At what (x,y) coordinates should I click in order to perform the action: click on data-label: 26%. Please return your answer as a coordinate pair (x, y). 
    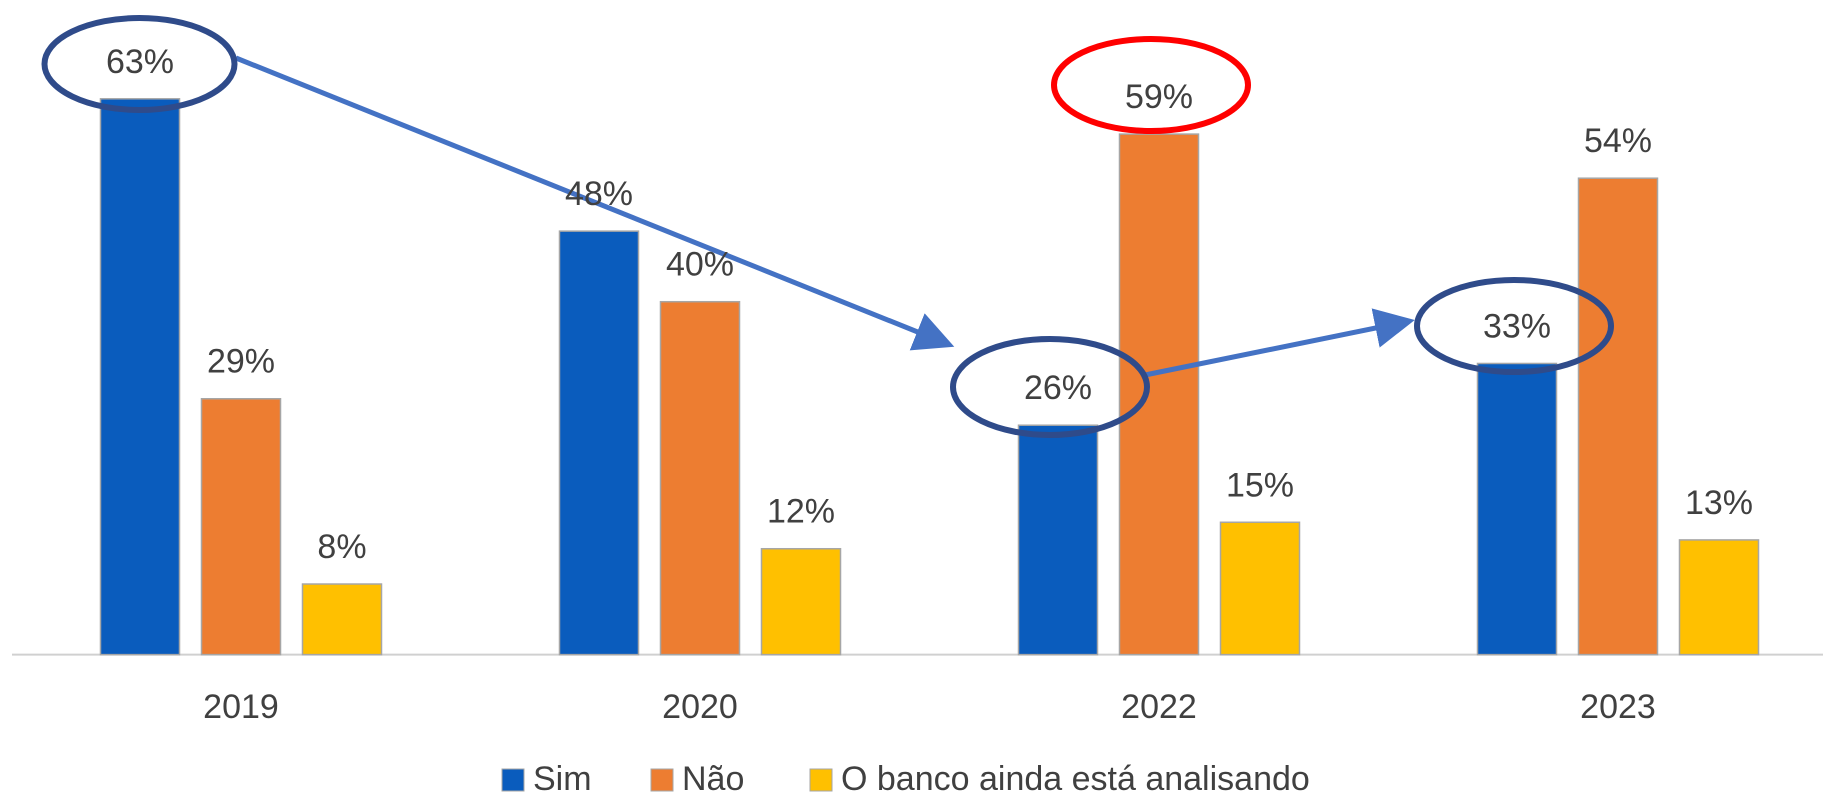
    Looking at the image, I should click on (1058, 388).